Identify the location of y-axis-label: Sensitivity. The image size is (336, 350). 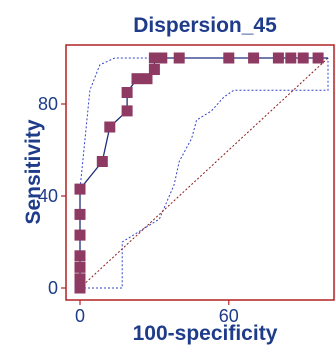
(33, 171).